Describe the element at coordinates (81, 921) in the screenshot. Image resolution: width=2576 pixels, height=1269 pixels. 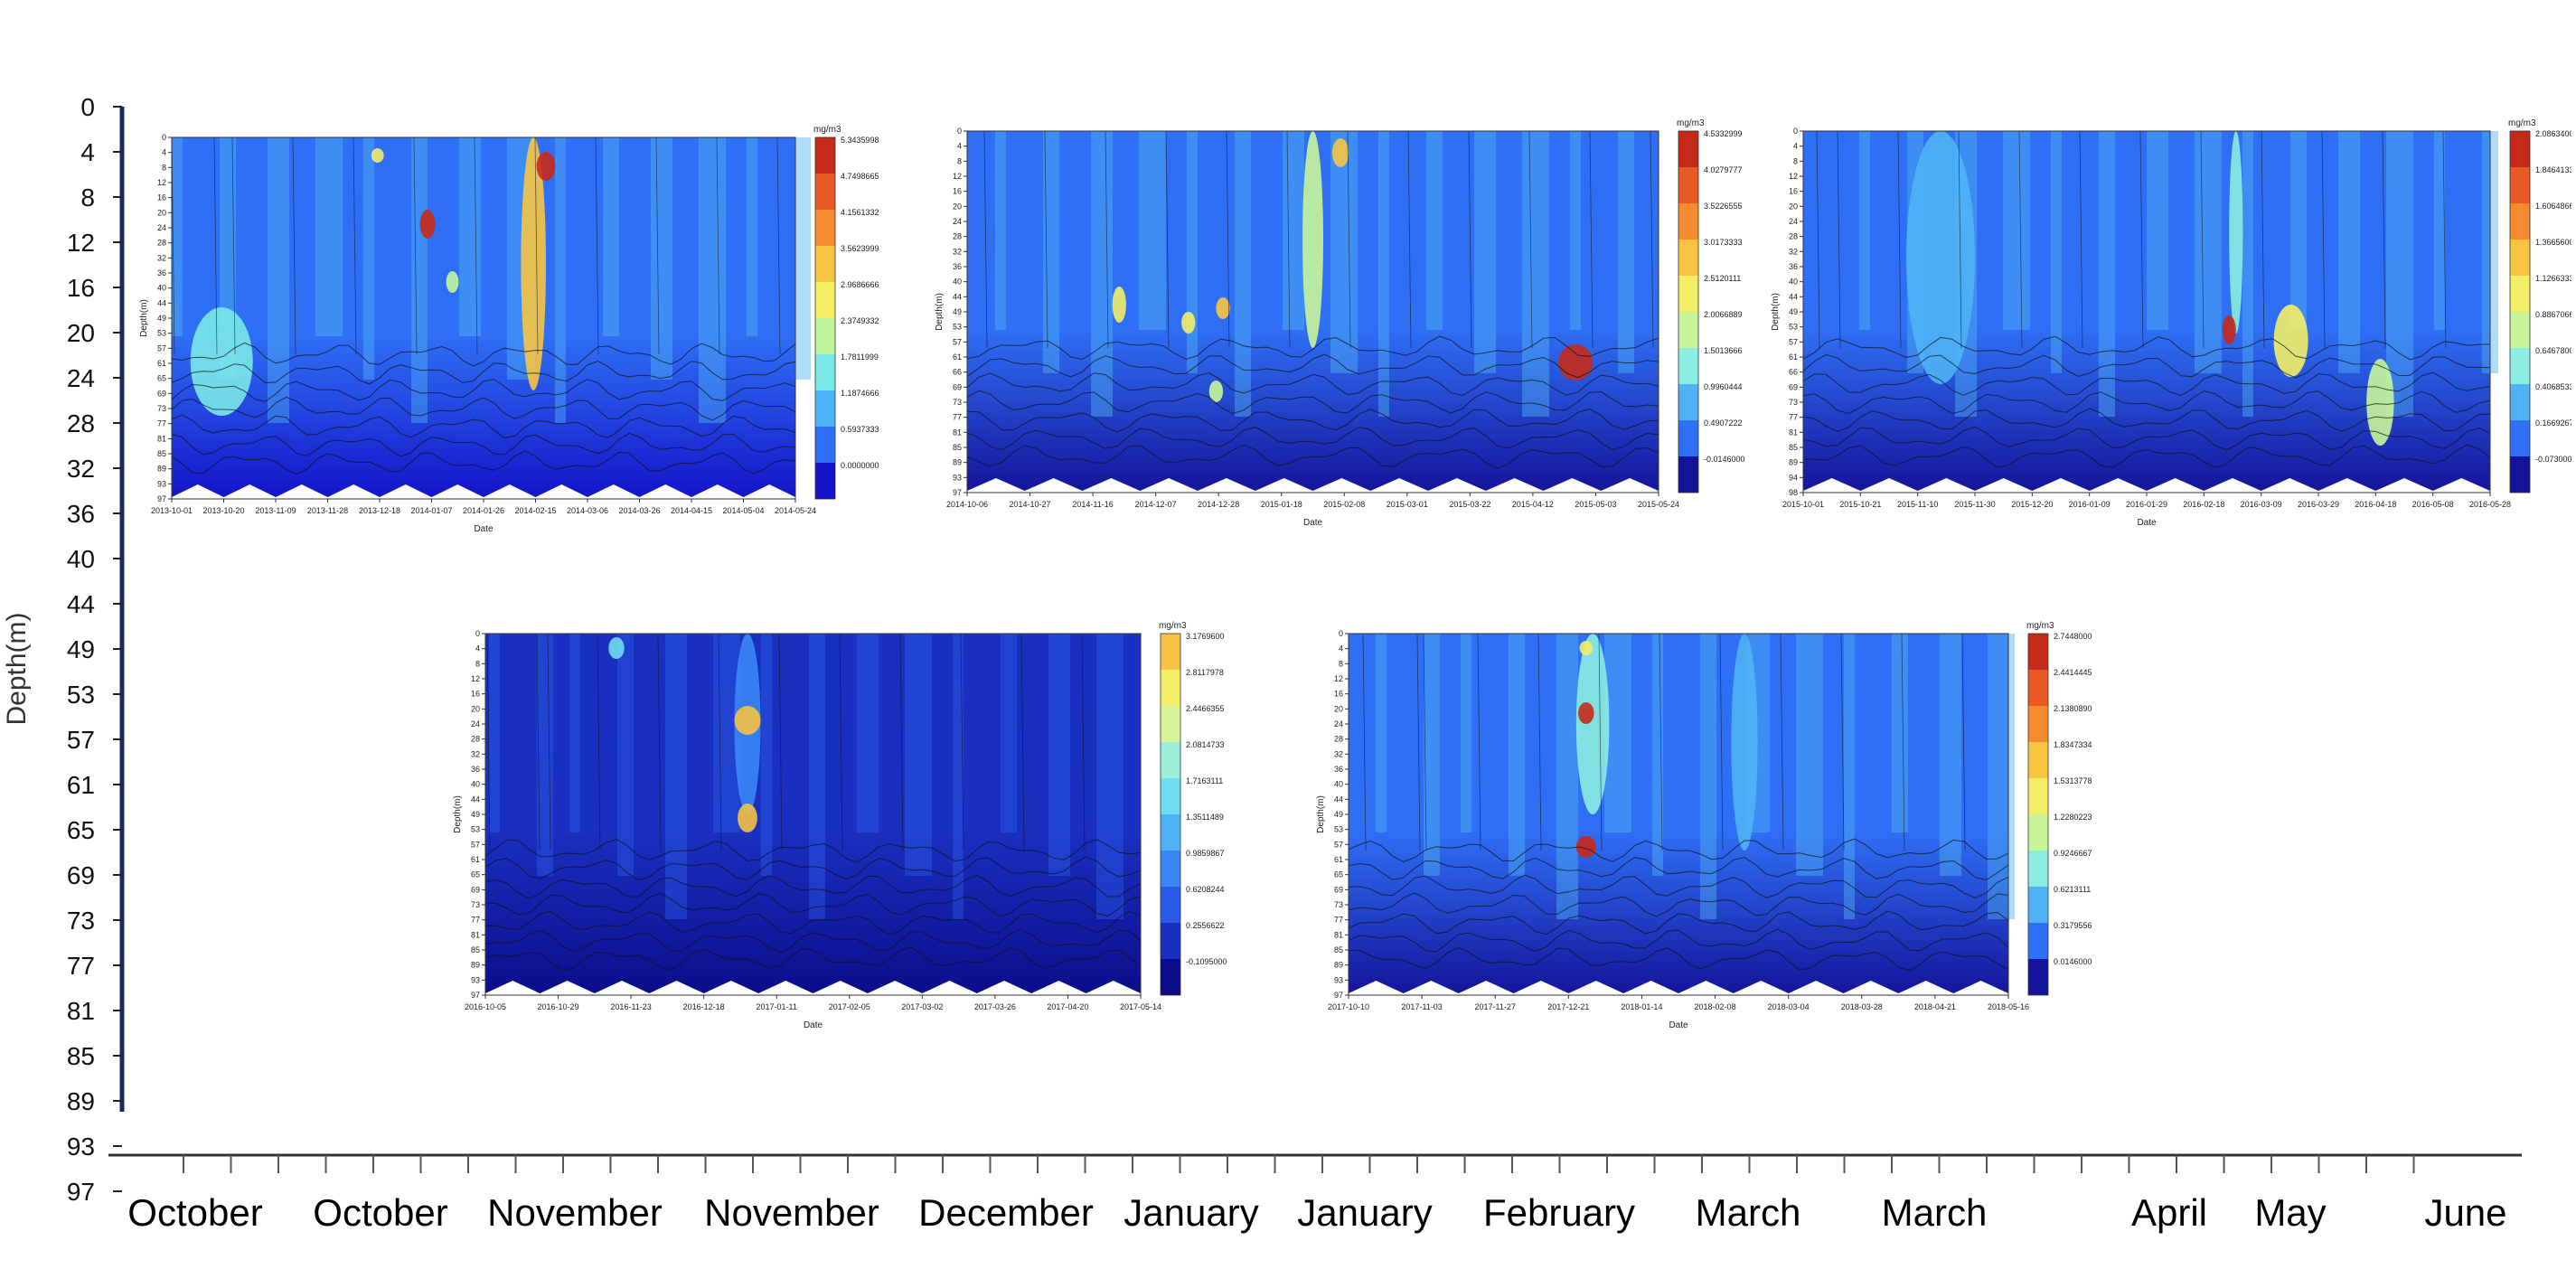
I see `outer-y-tick-label: 73` at that location.